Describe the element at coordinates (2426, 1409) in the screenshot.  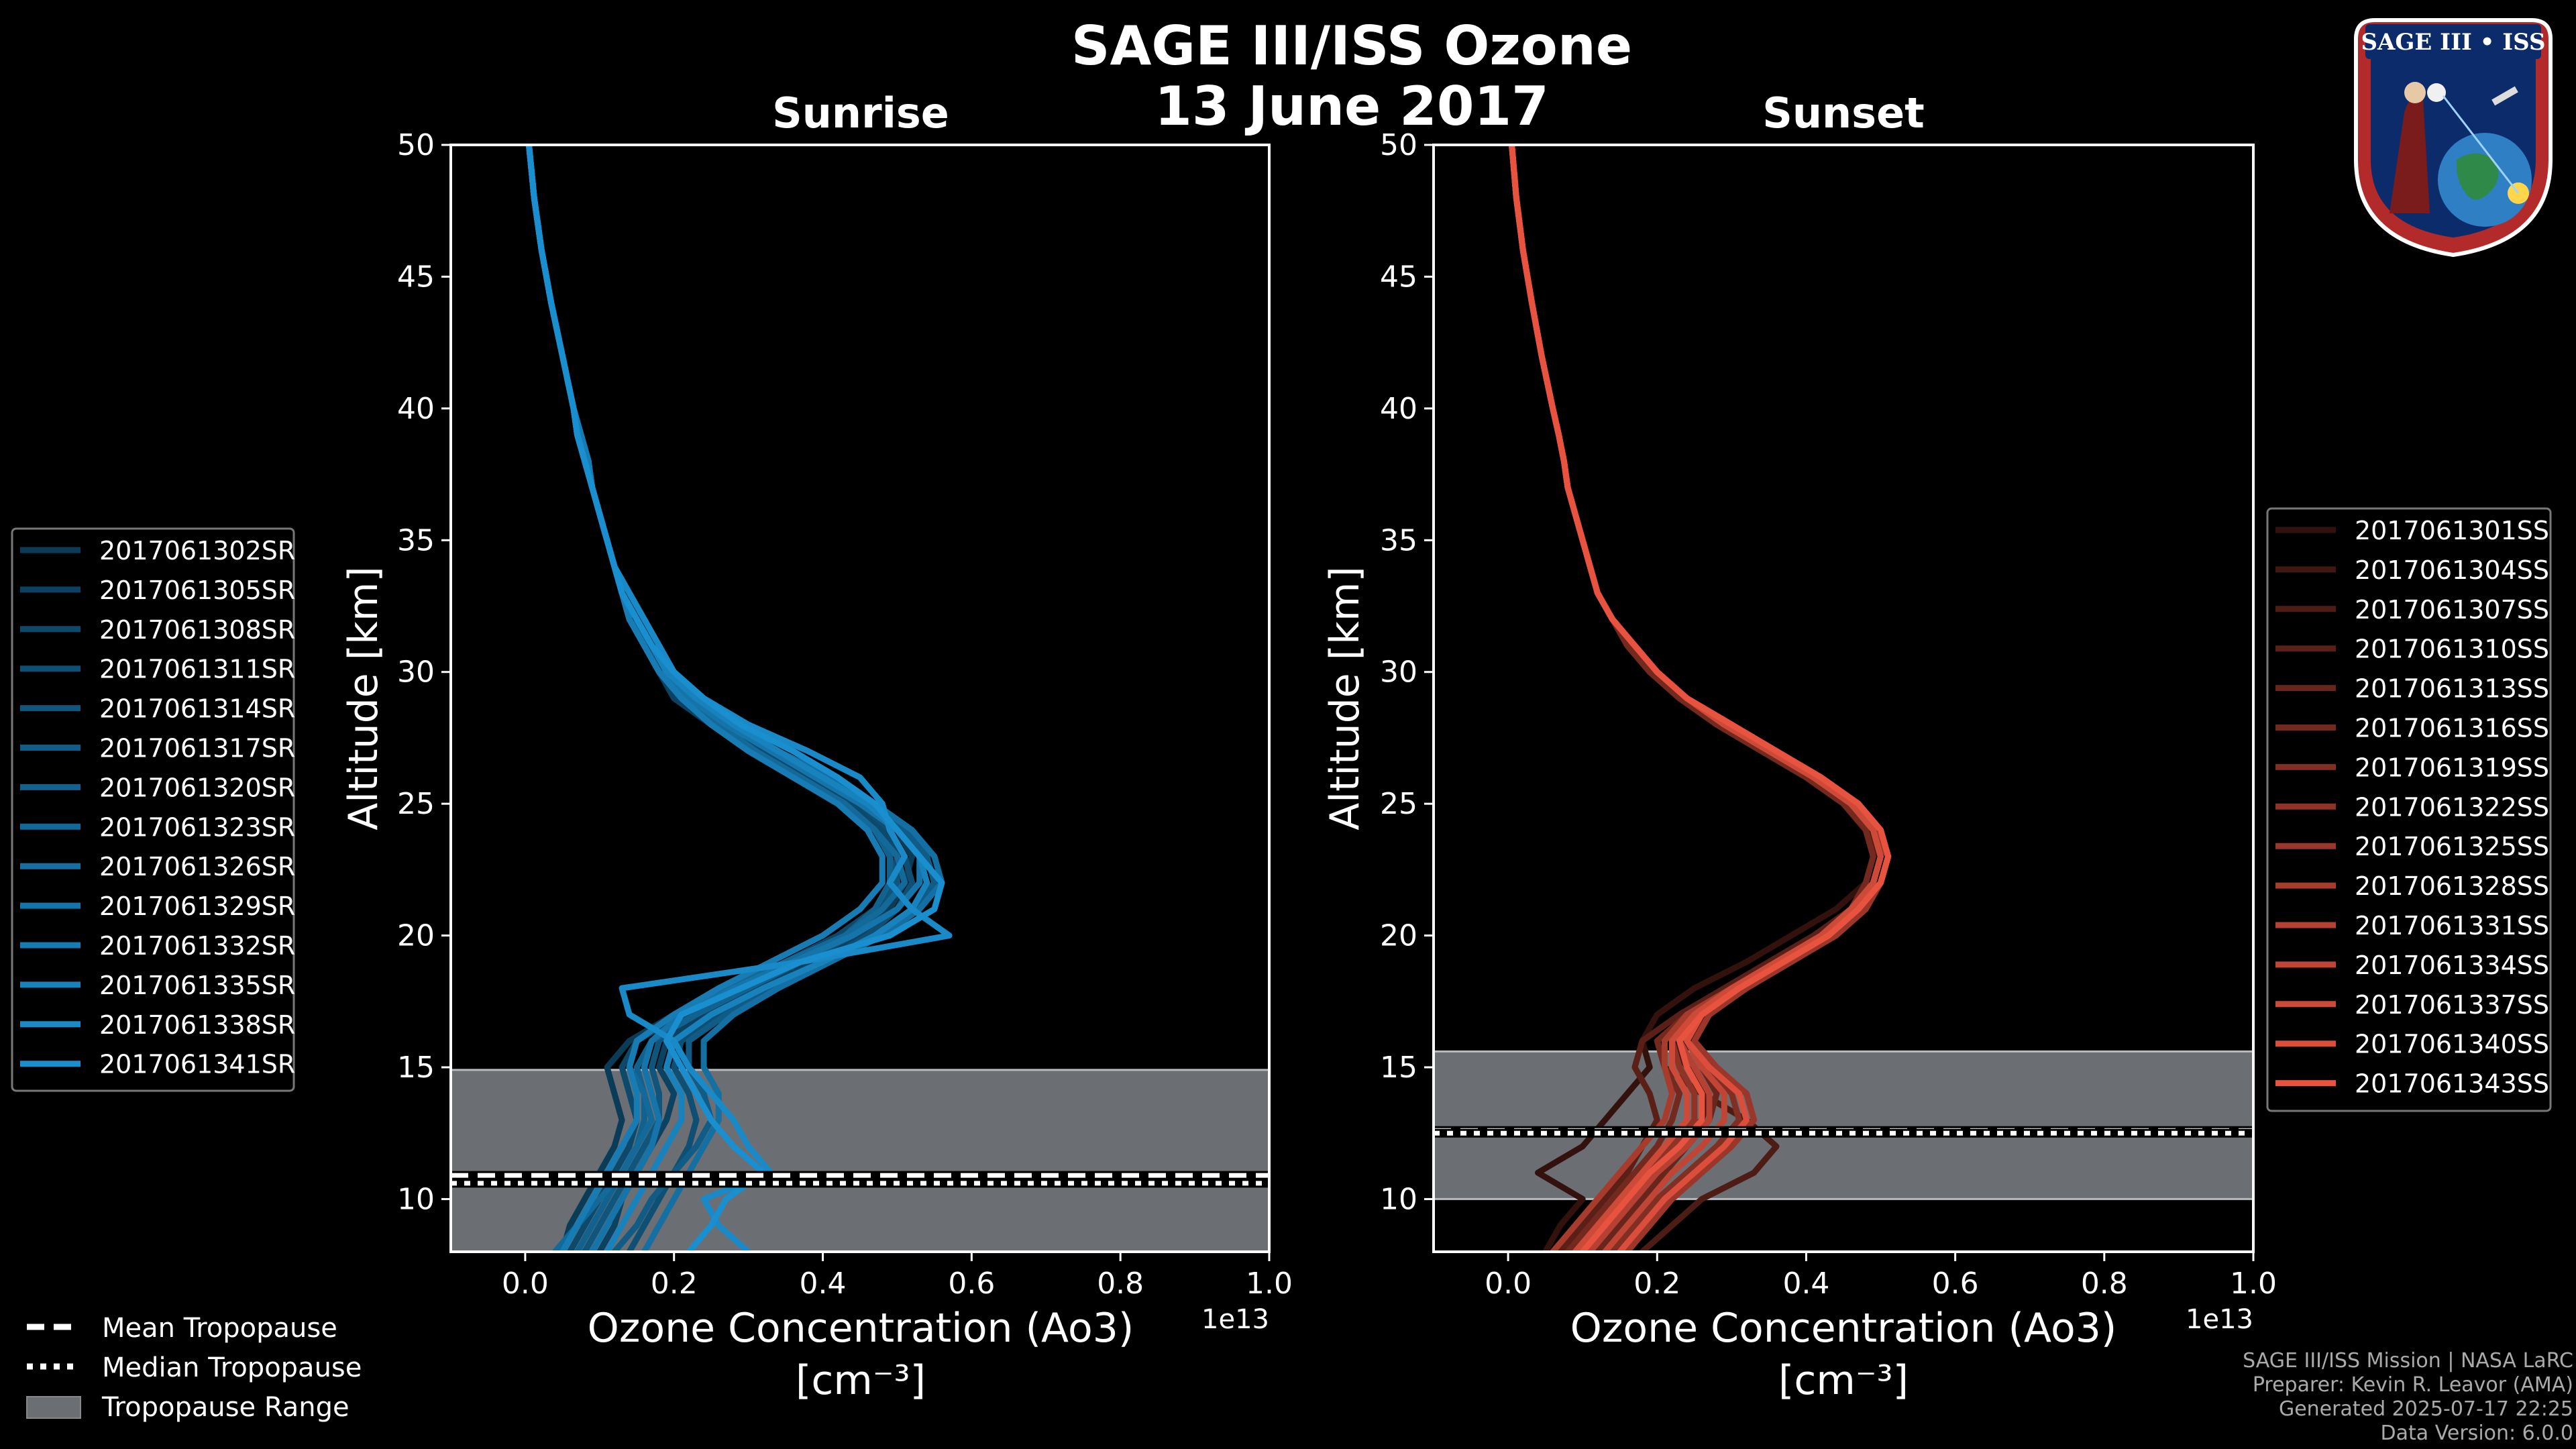
I see `credit-line3: Generated 2025-07-17 22:25` at that location.